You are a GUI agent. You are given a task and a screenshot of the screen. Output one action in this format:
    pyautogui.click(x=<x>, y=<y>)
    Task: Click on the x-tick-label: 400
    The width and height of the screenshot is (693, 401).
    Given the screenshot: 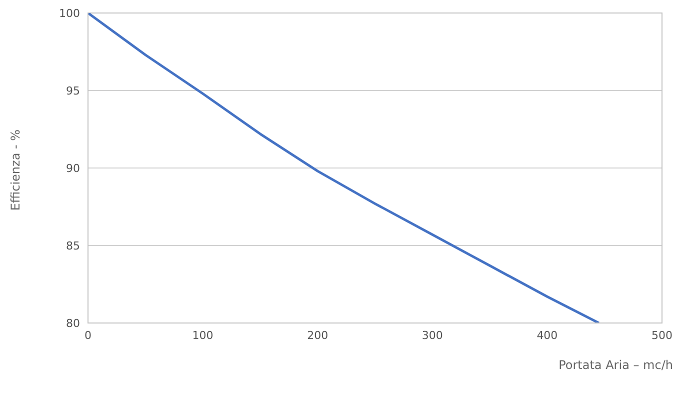 What is the action you would take?
    pyautogui.click(x=547, y=335)
    